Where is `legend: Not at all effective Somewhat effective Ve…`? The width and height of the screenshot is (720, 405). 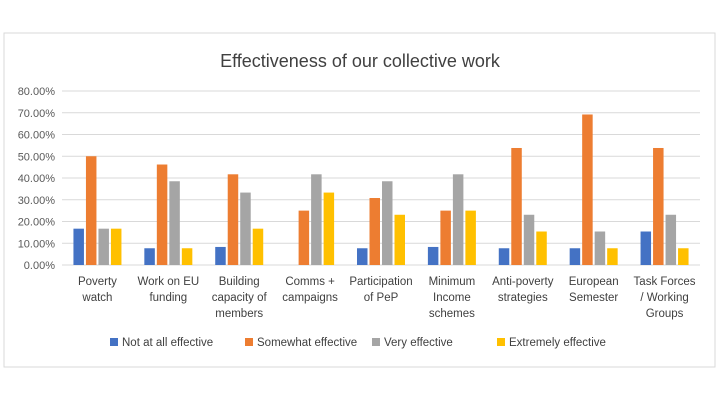 legend: Not at all effective Somewhat effective Ve… is located at coordinates (358, 343).